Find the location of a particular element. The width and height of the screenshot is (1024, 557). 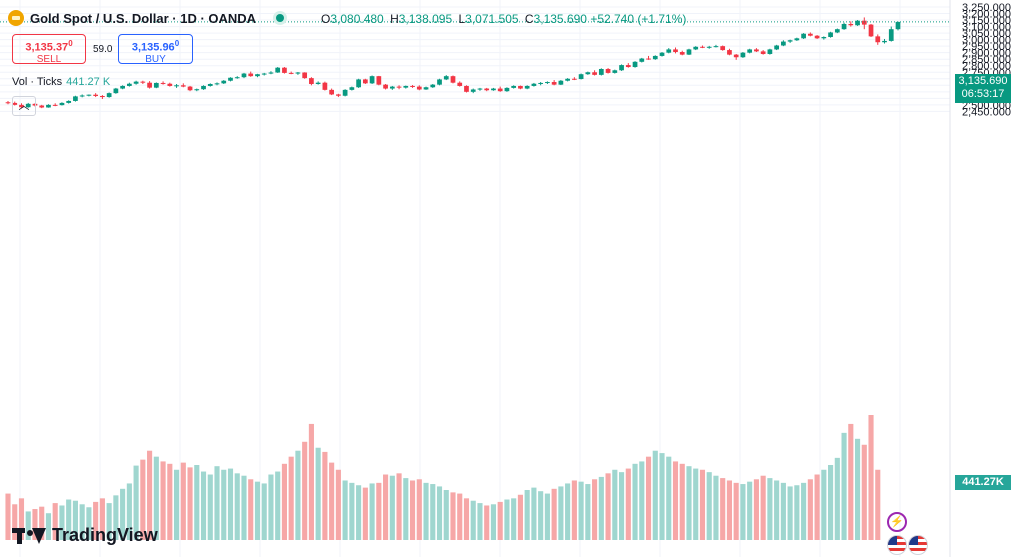

lightning-icon: ⚡ is located at coordinates (897, 522).